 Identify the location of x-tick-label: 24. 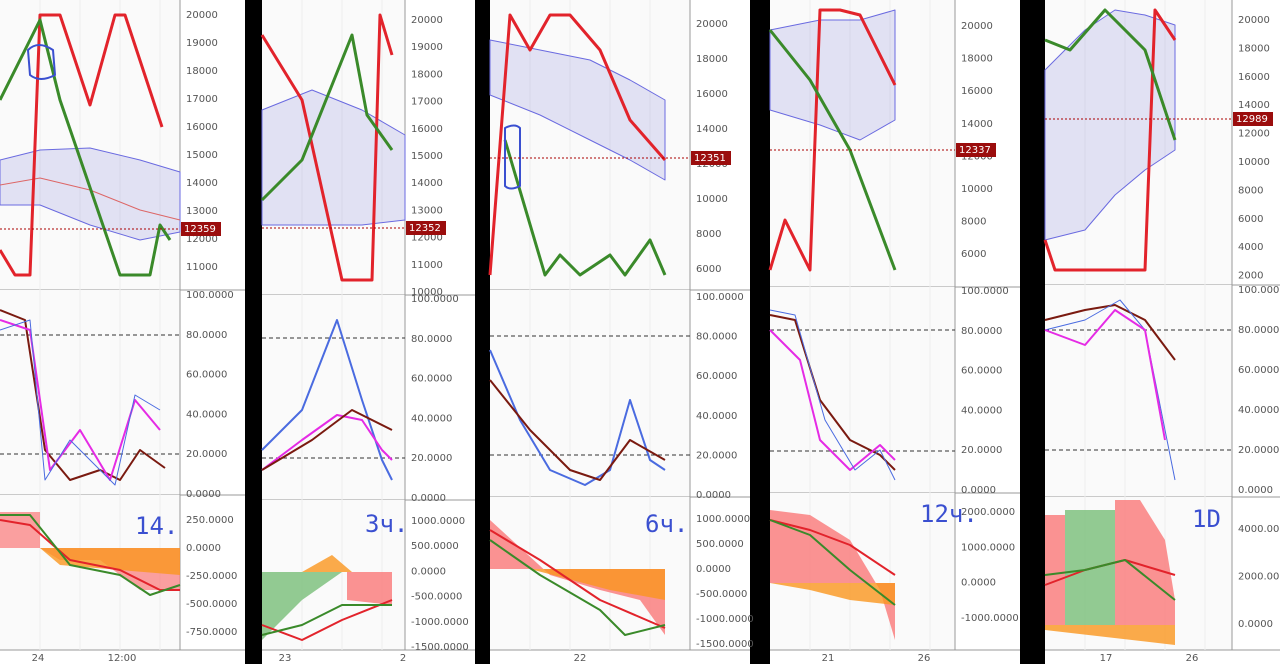
(38, 658).